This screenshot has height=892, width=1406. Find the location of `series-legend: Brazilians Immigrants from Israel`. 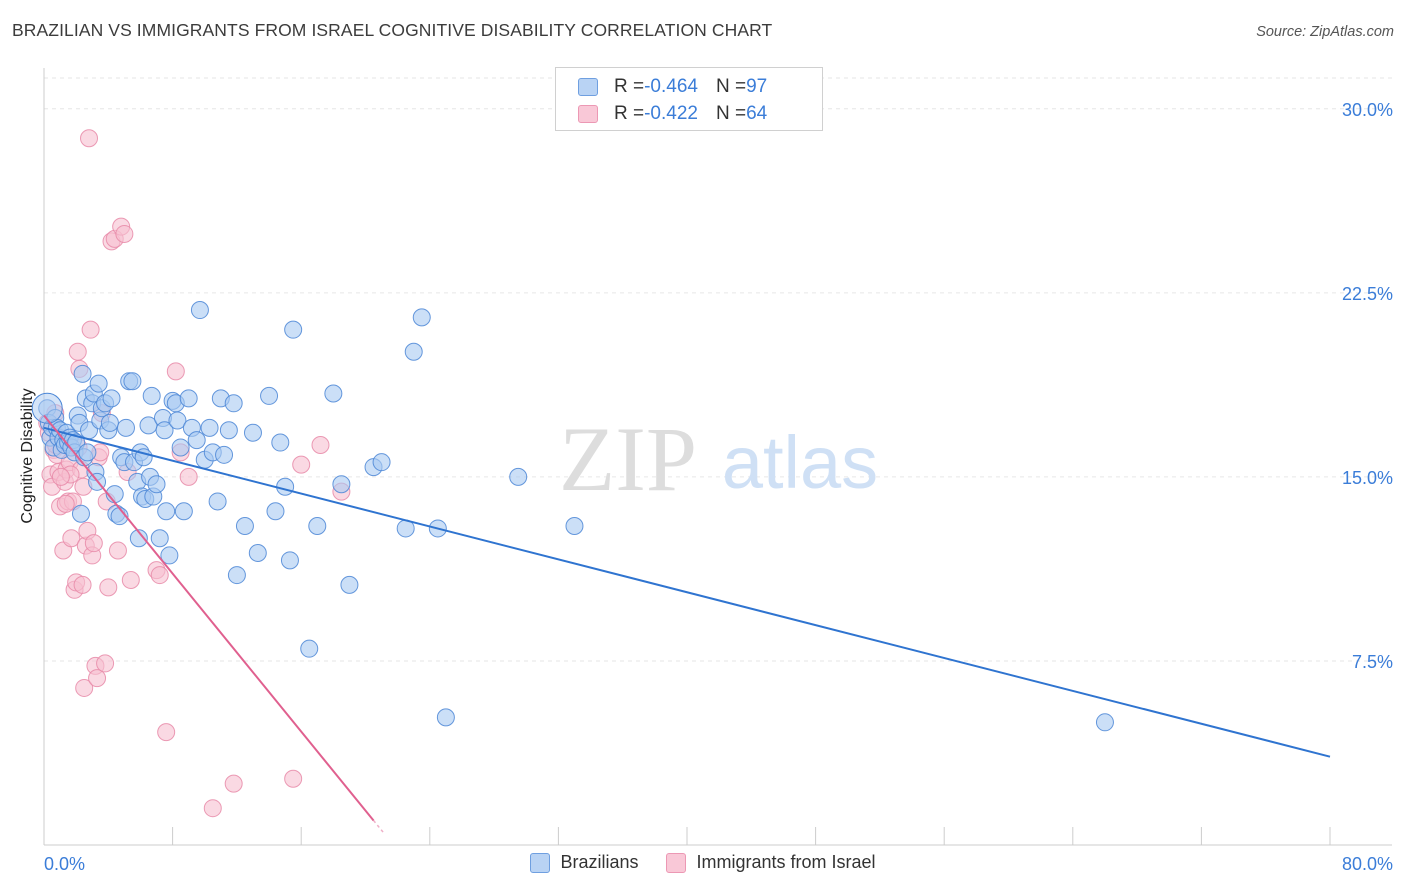

series-legend: Brazilians Immigrants from Israel is located at coordinates (703, 862).